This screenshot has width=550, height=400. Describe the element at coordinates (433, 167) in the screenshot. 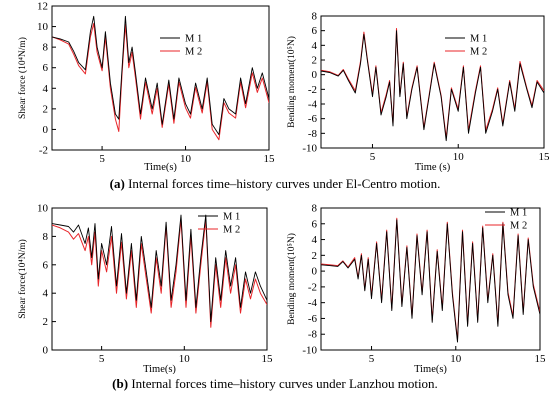

I see `x-axis-label: Time (s)` at that location.